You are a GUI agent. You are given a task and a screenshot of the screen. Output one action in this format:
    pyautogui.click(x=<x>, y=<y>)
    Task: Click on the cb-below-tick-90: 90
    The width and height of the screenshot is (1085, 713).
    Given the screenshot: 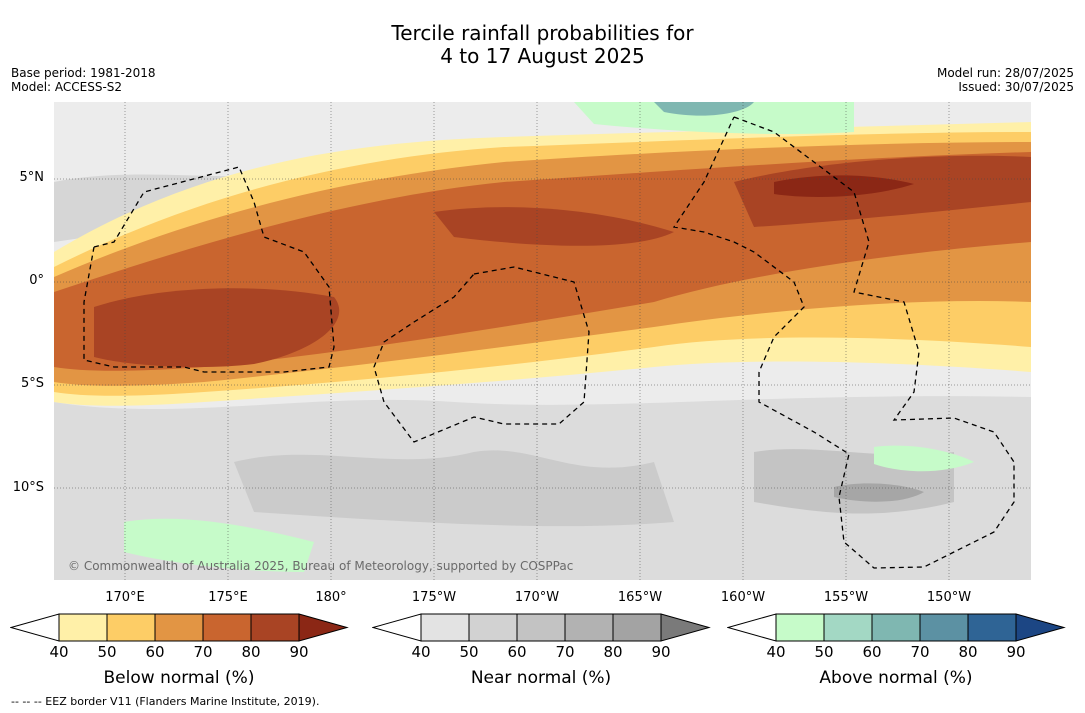 What is the action you would take?
    pyautogui.click(x=299, y=652)
    